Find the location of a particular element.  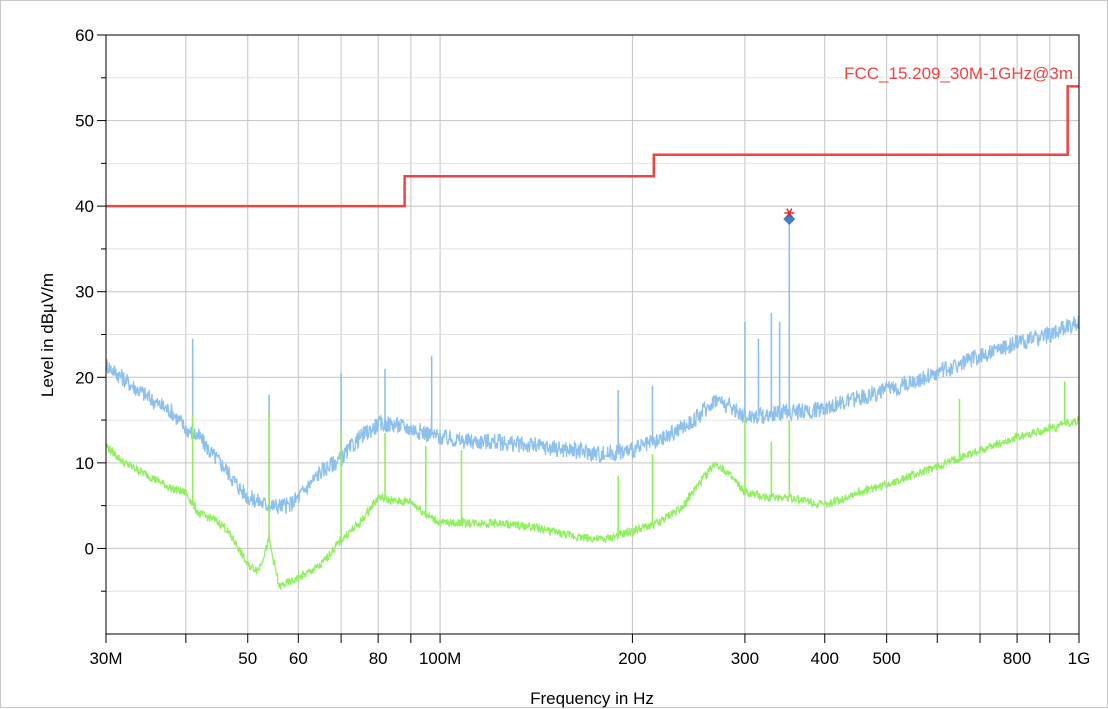

x-tick-label: 60 is located at coordinates (298, 658).